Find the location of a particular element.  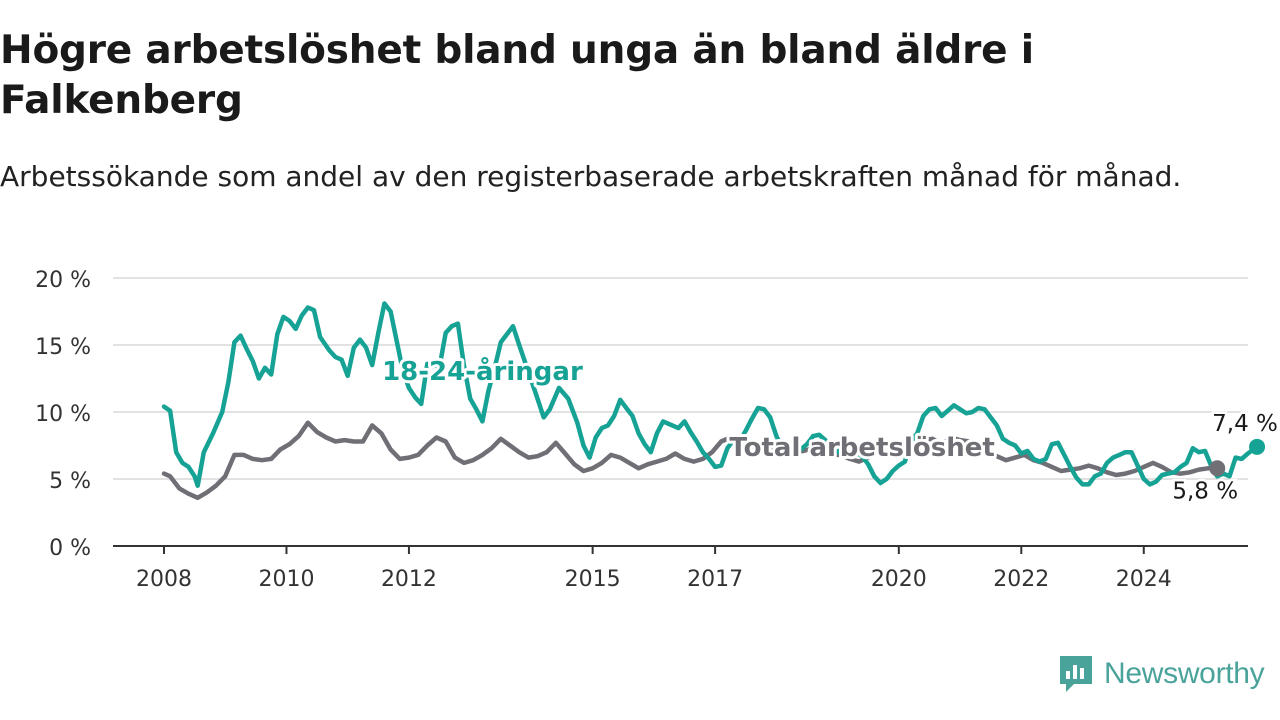

brand-name: Newsworthy is located at coordinates (1184, 673).